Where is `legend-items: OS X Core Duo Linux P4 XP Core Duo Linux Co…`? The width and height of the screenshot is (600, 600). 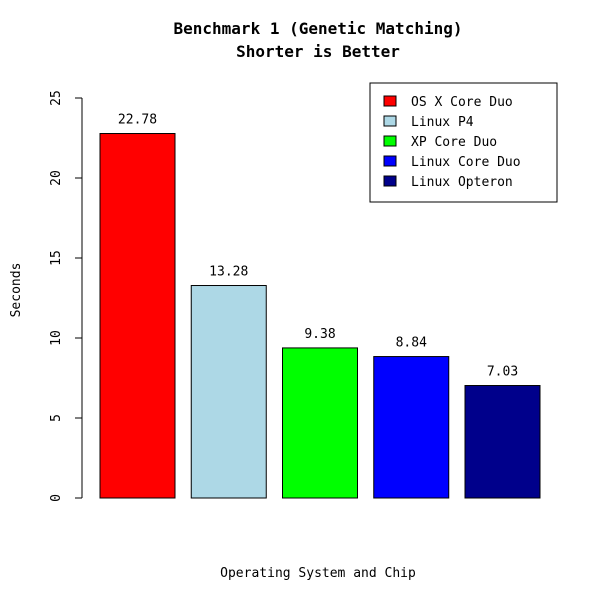
legend-items: OS X Core Duo Linux P4 XP Core Duo Linux Co… is located at coordinates (452, 142).